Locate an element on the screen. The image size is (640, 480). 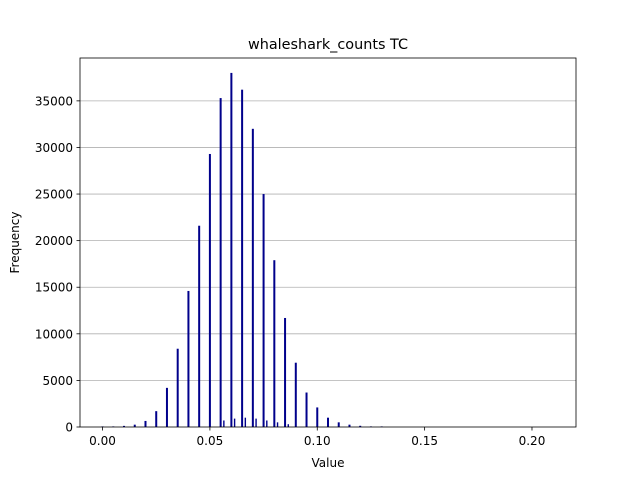
y-tick-label: 5000 is located at coordinates (57, 381).